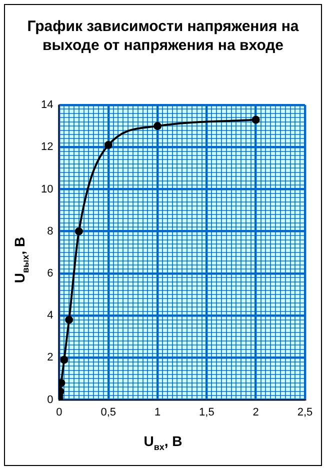  I want to click on x-tick-label: 0,5, so click(108, 412).